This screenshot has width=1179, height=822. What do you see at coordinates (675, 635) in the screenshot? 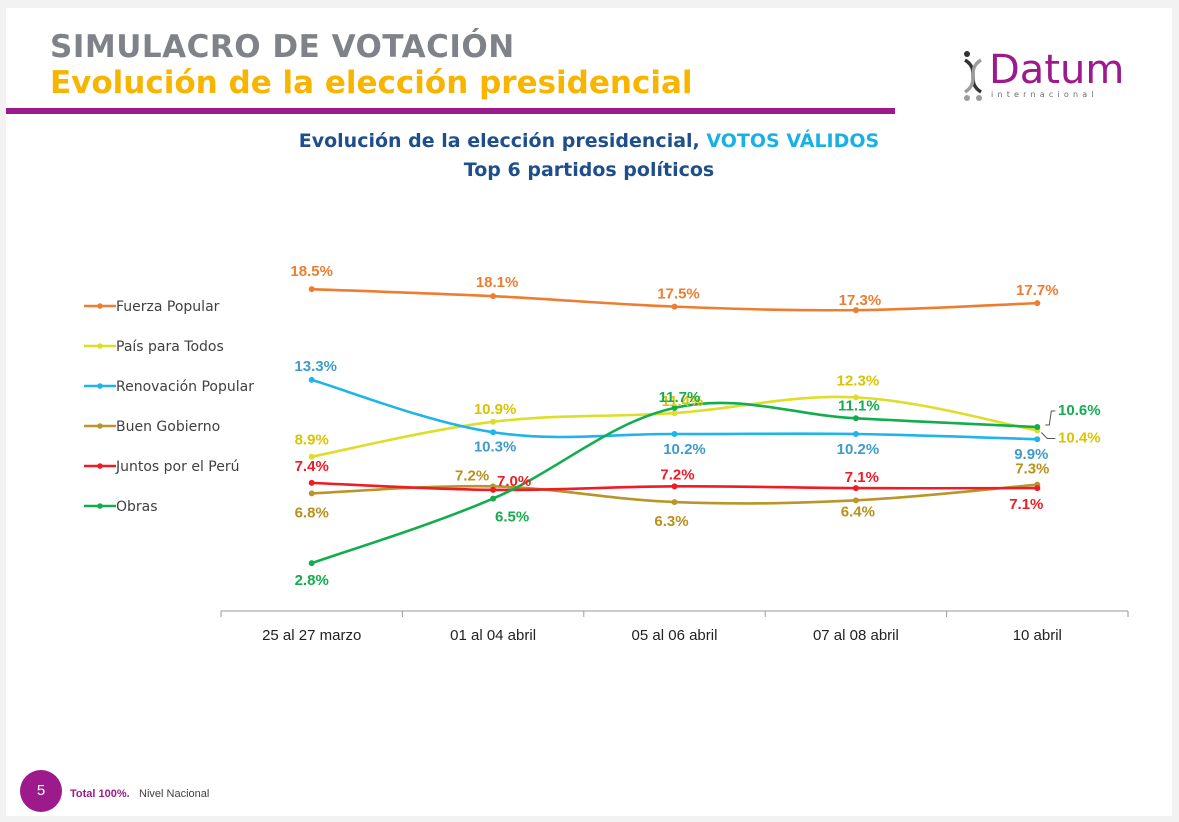
I see `x-tick-label: 05 al 06 abril` at bounding box center [675, 635].